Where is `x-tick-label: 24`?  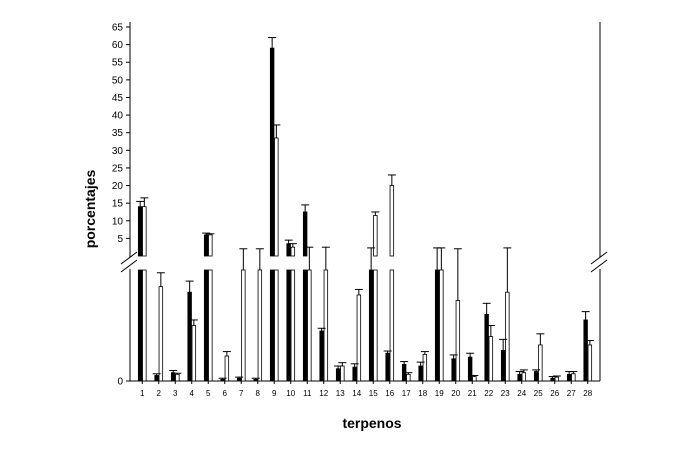
x-tick-label: 24 is located at coordinates (521, 393).